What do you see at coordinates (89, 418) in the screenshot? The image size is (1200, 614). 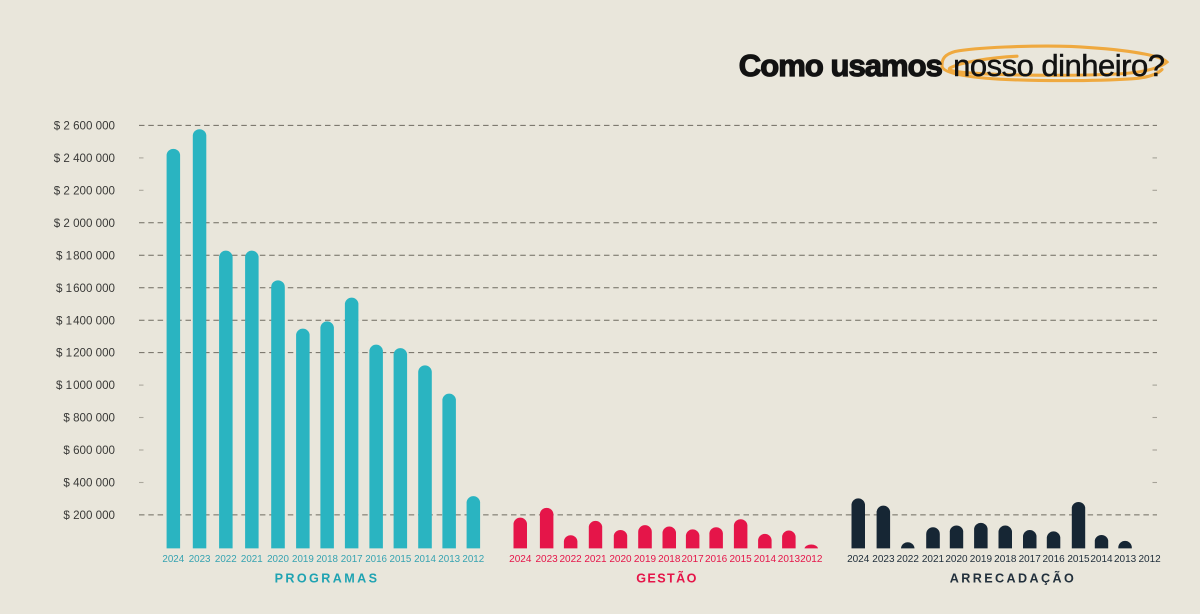 I see `svg-text: $ 800 000` at bounding box center [89, 418].